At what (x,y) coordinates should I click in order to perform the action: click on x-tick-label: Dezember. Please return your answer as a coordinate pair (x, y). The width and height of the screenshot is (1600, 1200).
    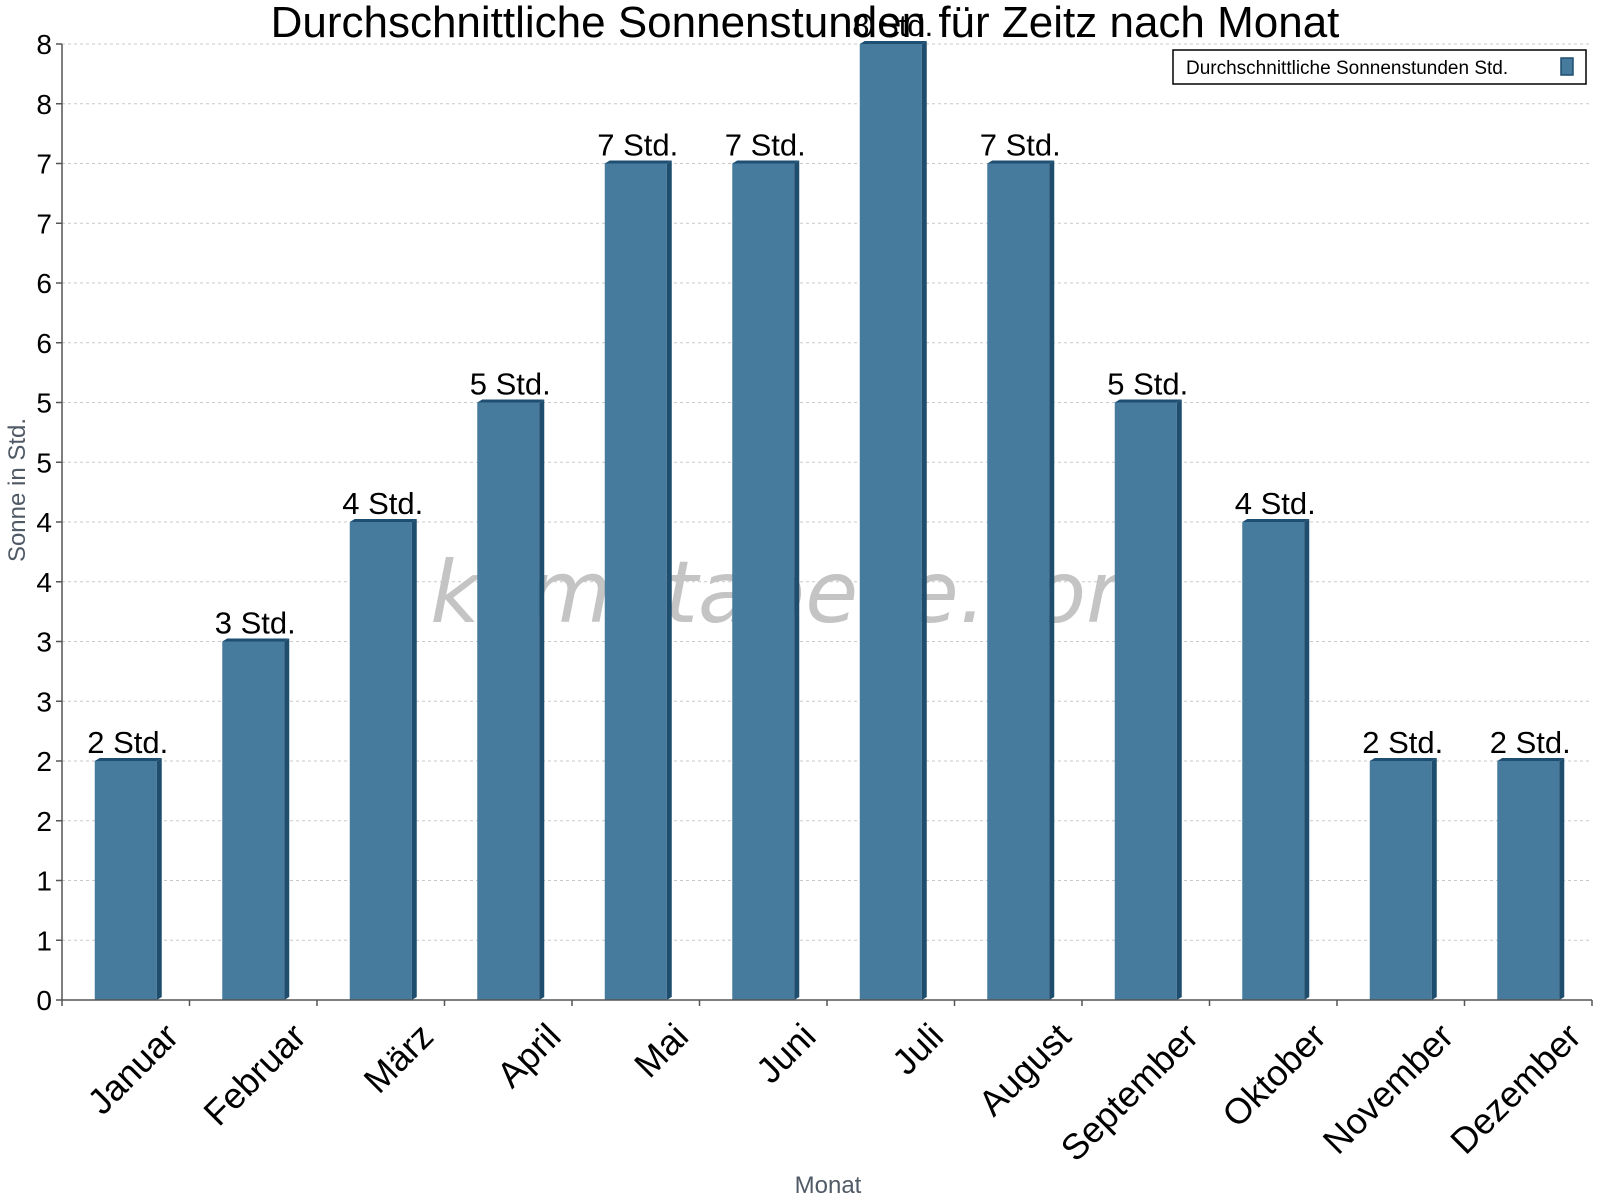
    Looking at the image, I should click on (1515, 1088).